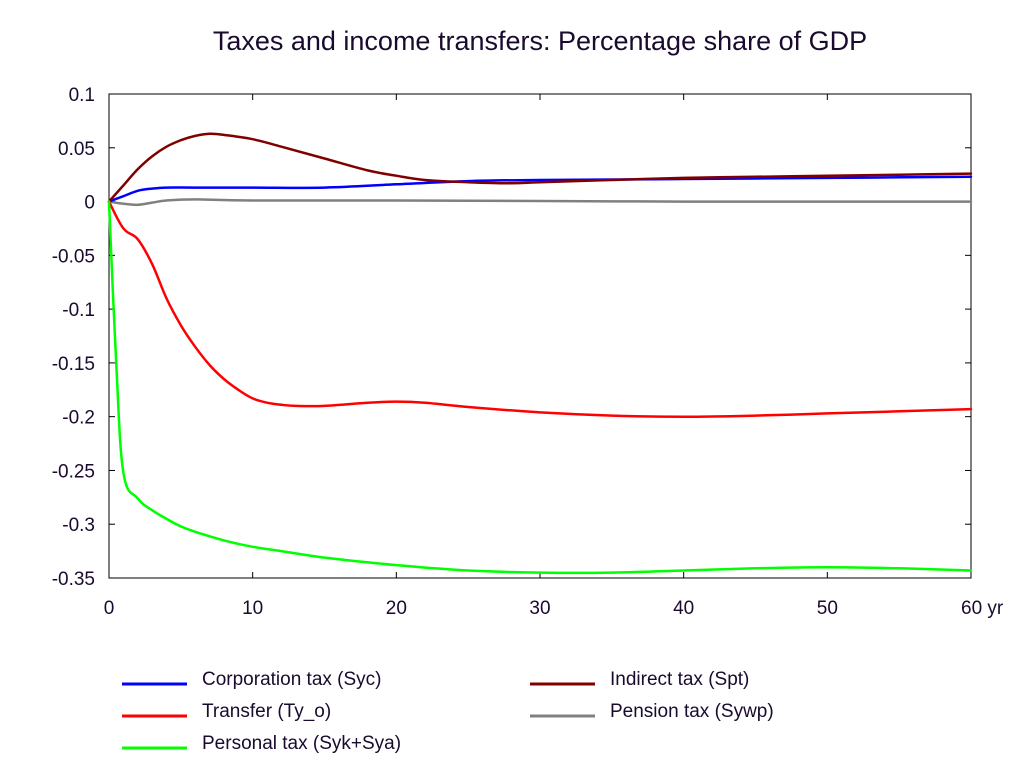 The image size is (1024, 778). What do you see at coordinates (109, 608) in the screenshot?
I see `x-tick-label: 0` at bounding box center [109, 608].